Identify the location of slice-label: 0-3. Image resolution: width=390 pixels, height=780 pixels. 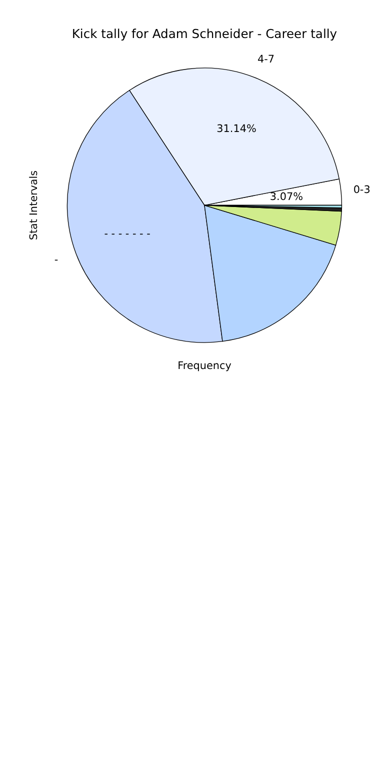
(361, 190).